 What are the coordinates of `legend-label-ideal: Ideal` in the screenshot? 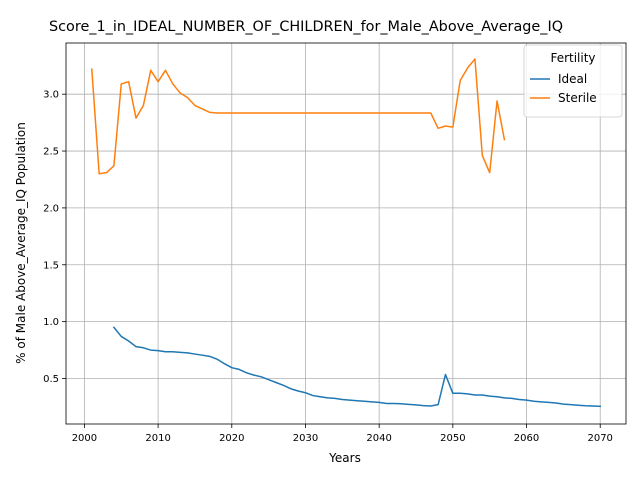 It's located at (572, 79).